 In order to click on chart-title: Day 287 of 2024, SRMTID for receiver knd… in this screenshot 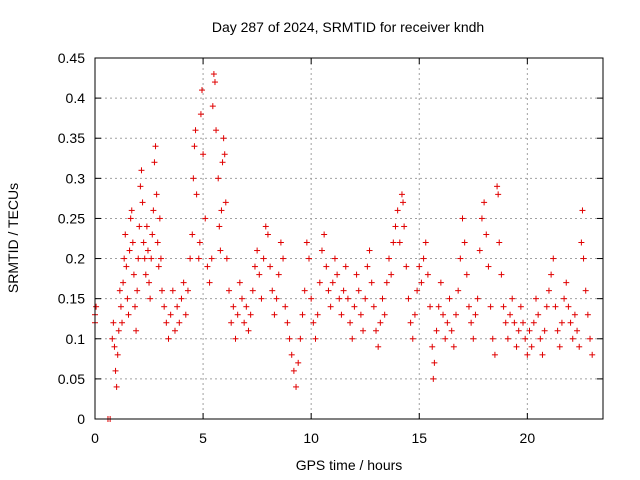, I will do `click(348, 27)`.